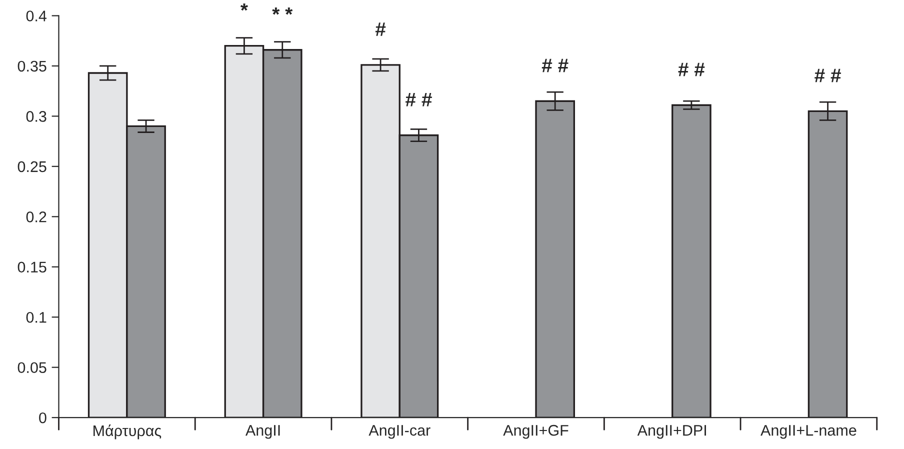  Describe the element at coordinates (380, 29) in the screenshot. I see `annotation: #` at that location.